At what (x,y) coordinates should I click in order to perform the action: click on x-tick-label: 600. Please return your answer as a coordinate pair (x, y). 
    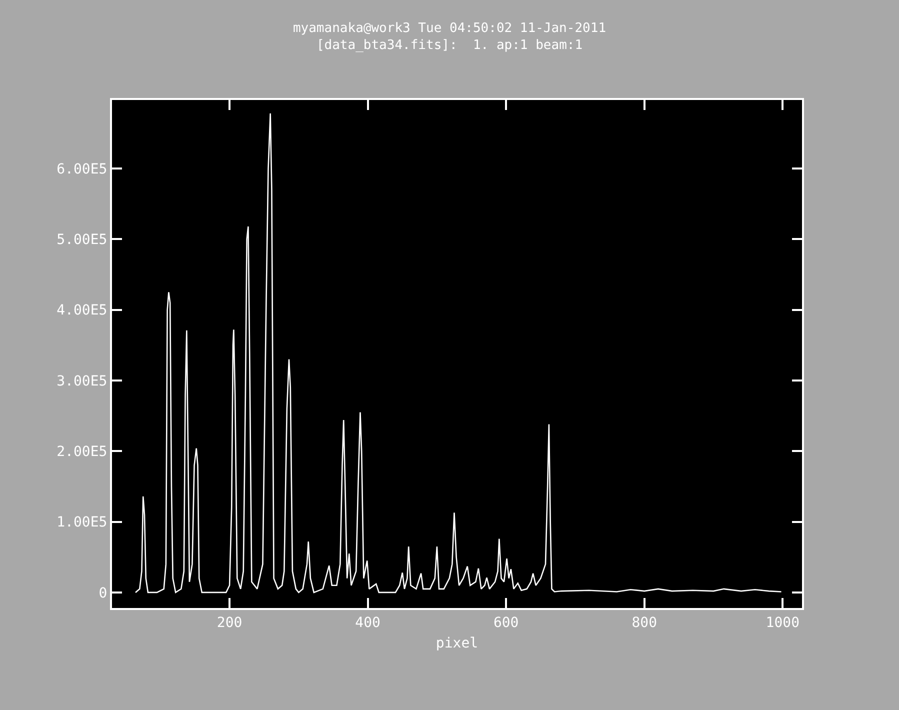
    Looking at the image, I should click on (506, 622).